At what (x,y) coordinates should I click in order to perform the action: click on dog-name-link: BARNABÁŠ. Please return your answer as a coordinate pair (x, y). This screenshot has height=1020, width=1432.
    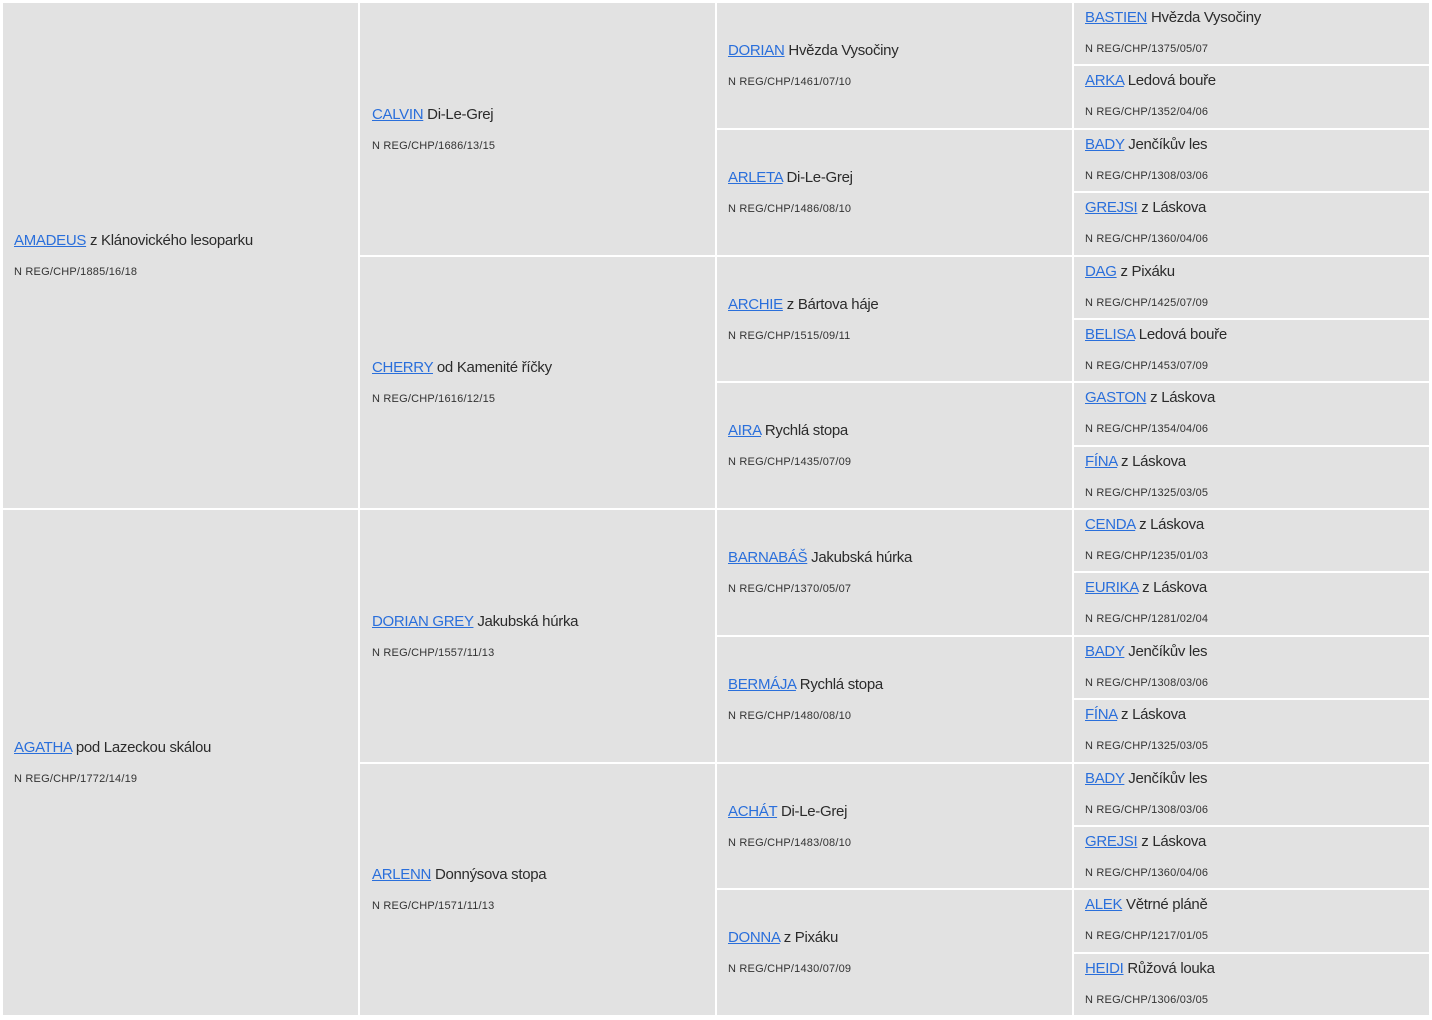
    Looking at the image, I should click on (768, 557).